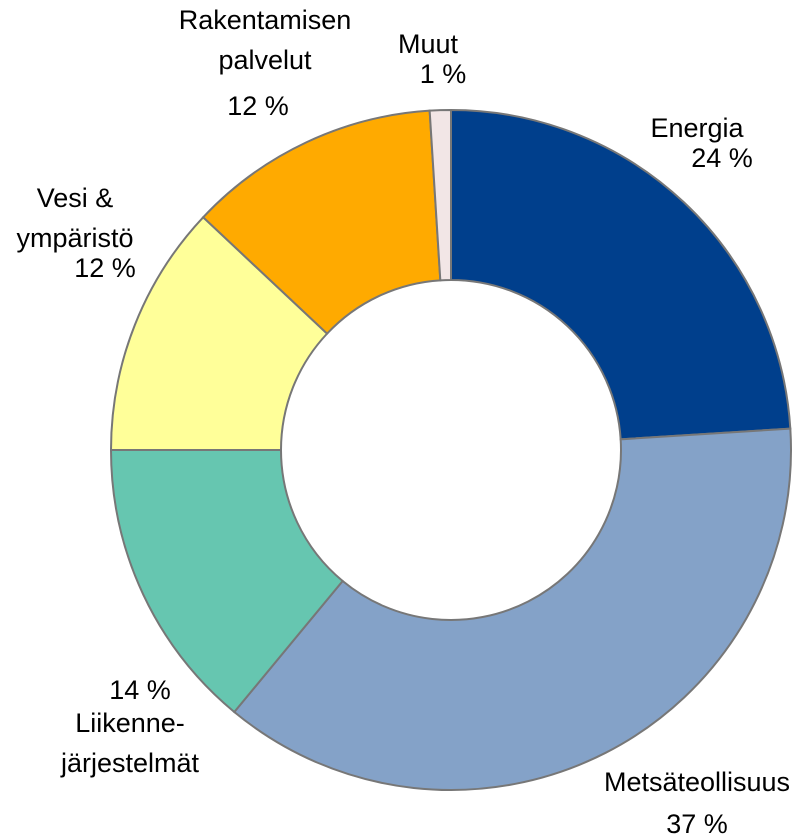  I want to click on category-label: Metsäteollisuus, so click(697, 782).